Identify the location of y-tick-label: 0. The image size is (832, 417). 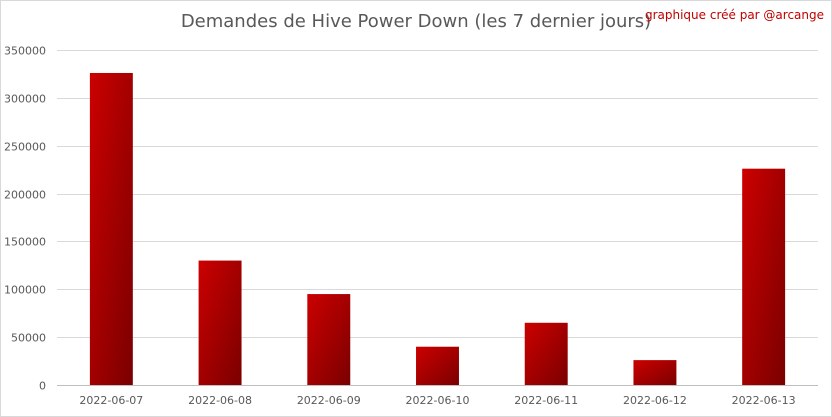
(42, 386).